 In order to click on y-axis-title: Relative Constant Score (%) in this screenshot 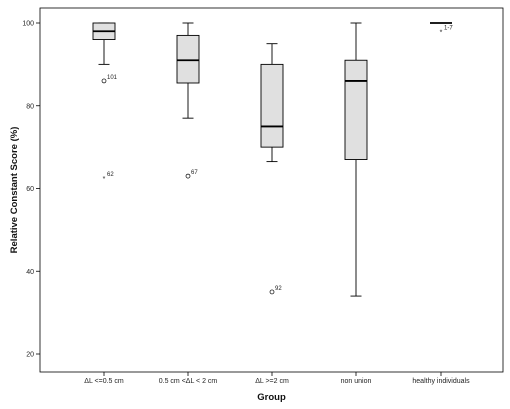, I will do `click(14, 190)`.